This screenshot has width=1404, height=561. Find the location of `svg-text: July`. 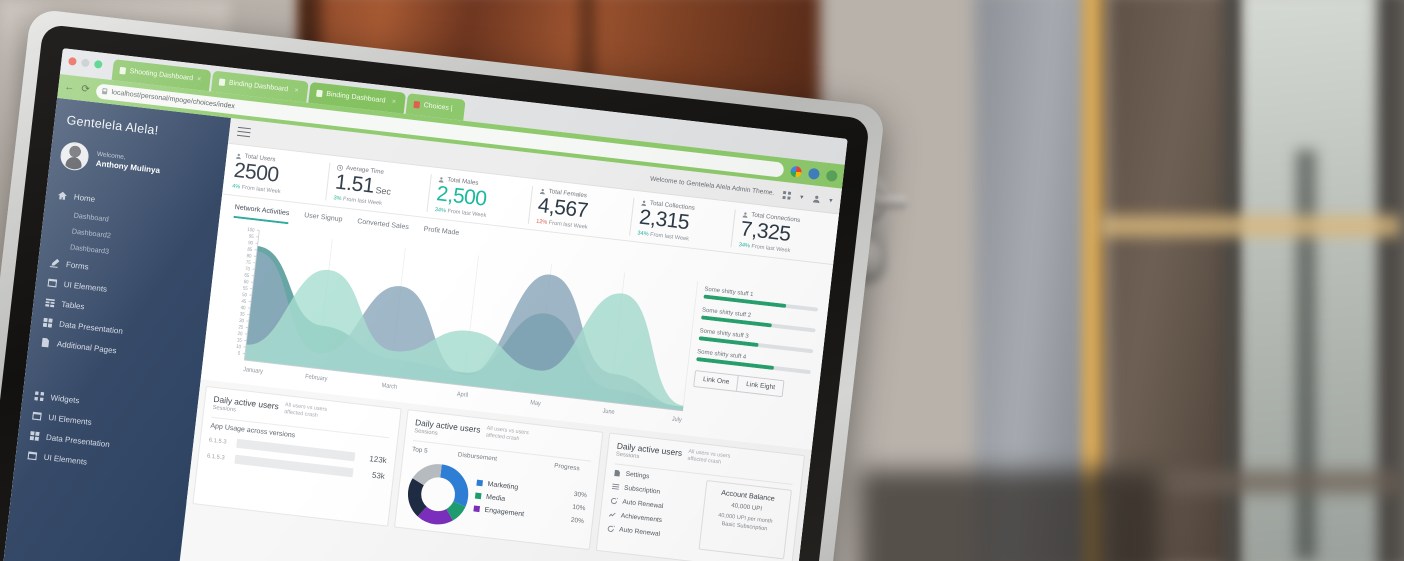

svg-text: July is located at coordinates (676, 420).